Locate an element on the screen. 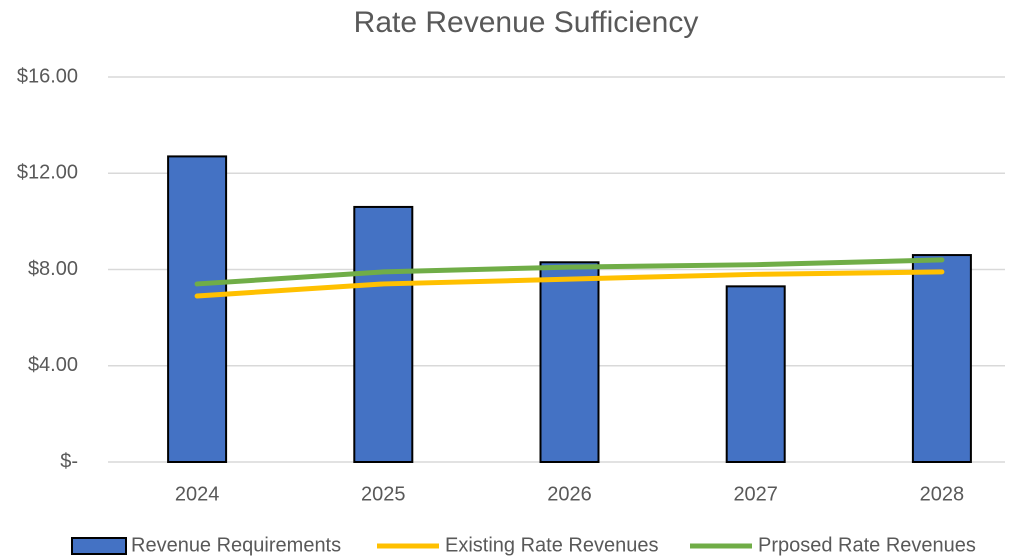  legend-swatch is located at coordinates (99, 546).